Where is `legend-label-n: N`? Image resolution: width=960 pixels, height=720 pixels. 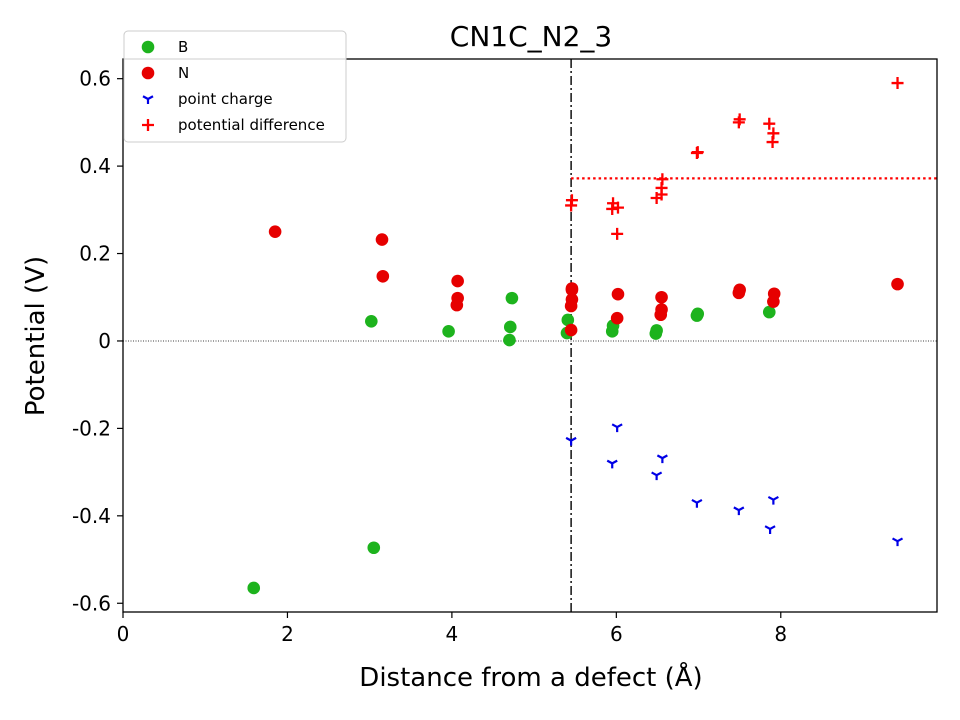
legend-label-n: N is located at coordinates (183, 73).